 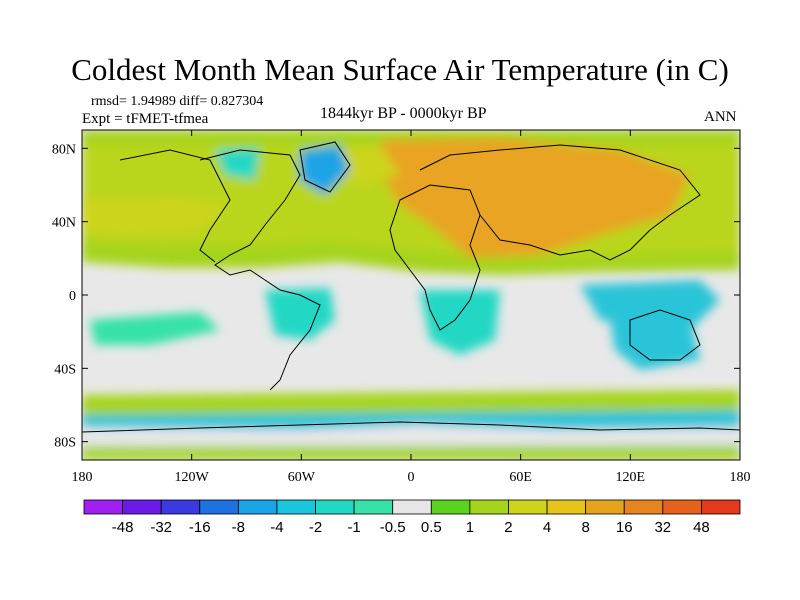 I want to click on colorbar-label: 16, so click(x=624, y=527).